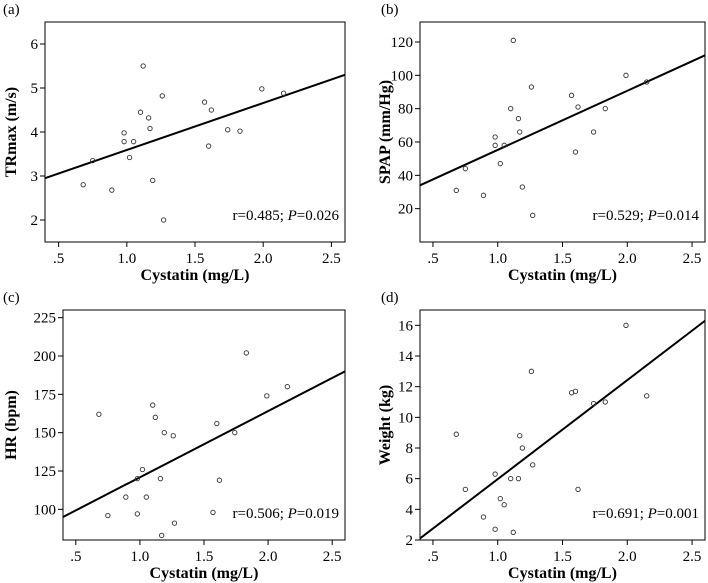 The width and height of the screenshot is (708, 583). I want to click on panel-label: (c), so click(11, 298).